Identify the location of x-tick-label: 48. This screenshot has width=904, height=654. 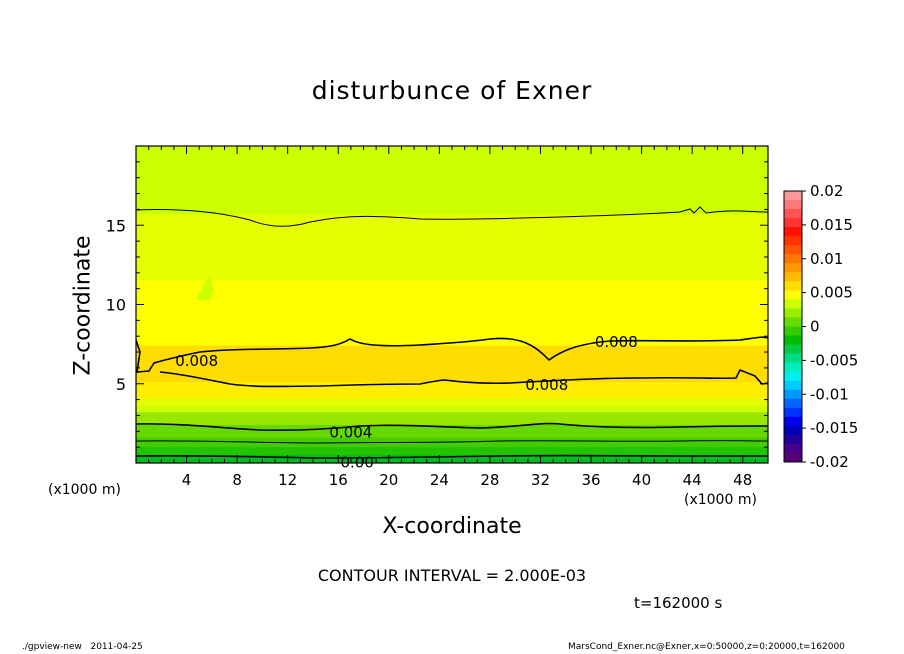
(742, 480).